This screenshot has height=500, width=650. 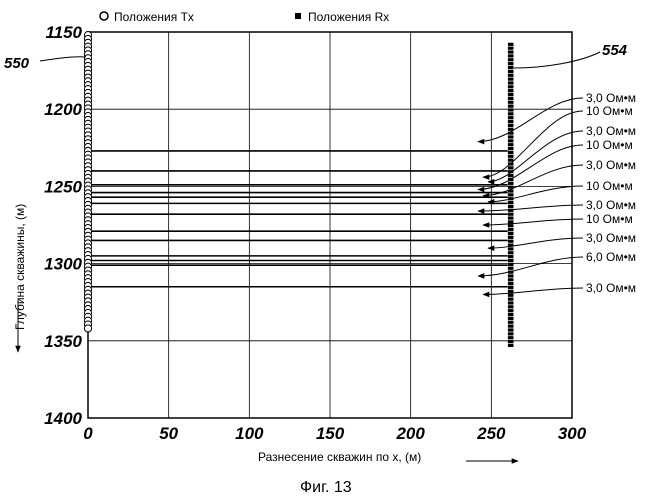 I want to click on y-tick-label: 1150, so click(x=63, y=32).